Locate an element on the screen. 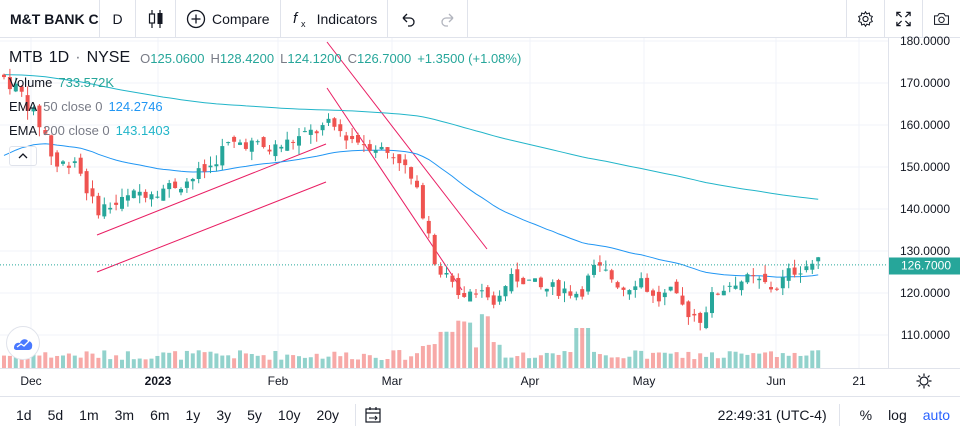 The height and width of the screenshot is (433, 960). indicators-button: f x Indicators is located at coordinates (335, 19).